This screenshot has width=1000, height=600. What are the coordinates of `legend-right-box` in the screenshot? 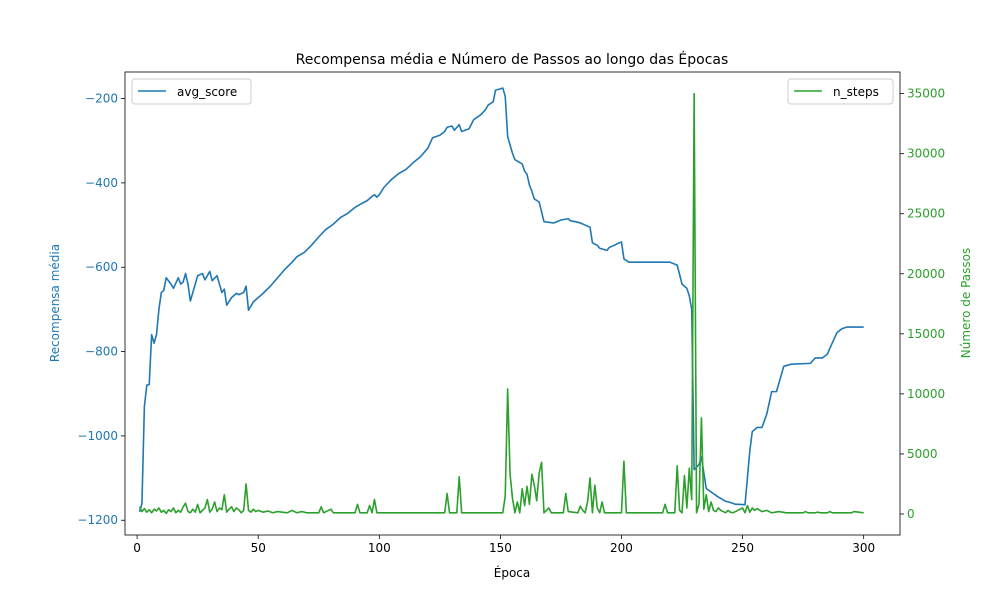 It's located at (840, 91).